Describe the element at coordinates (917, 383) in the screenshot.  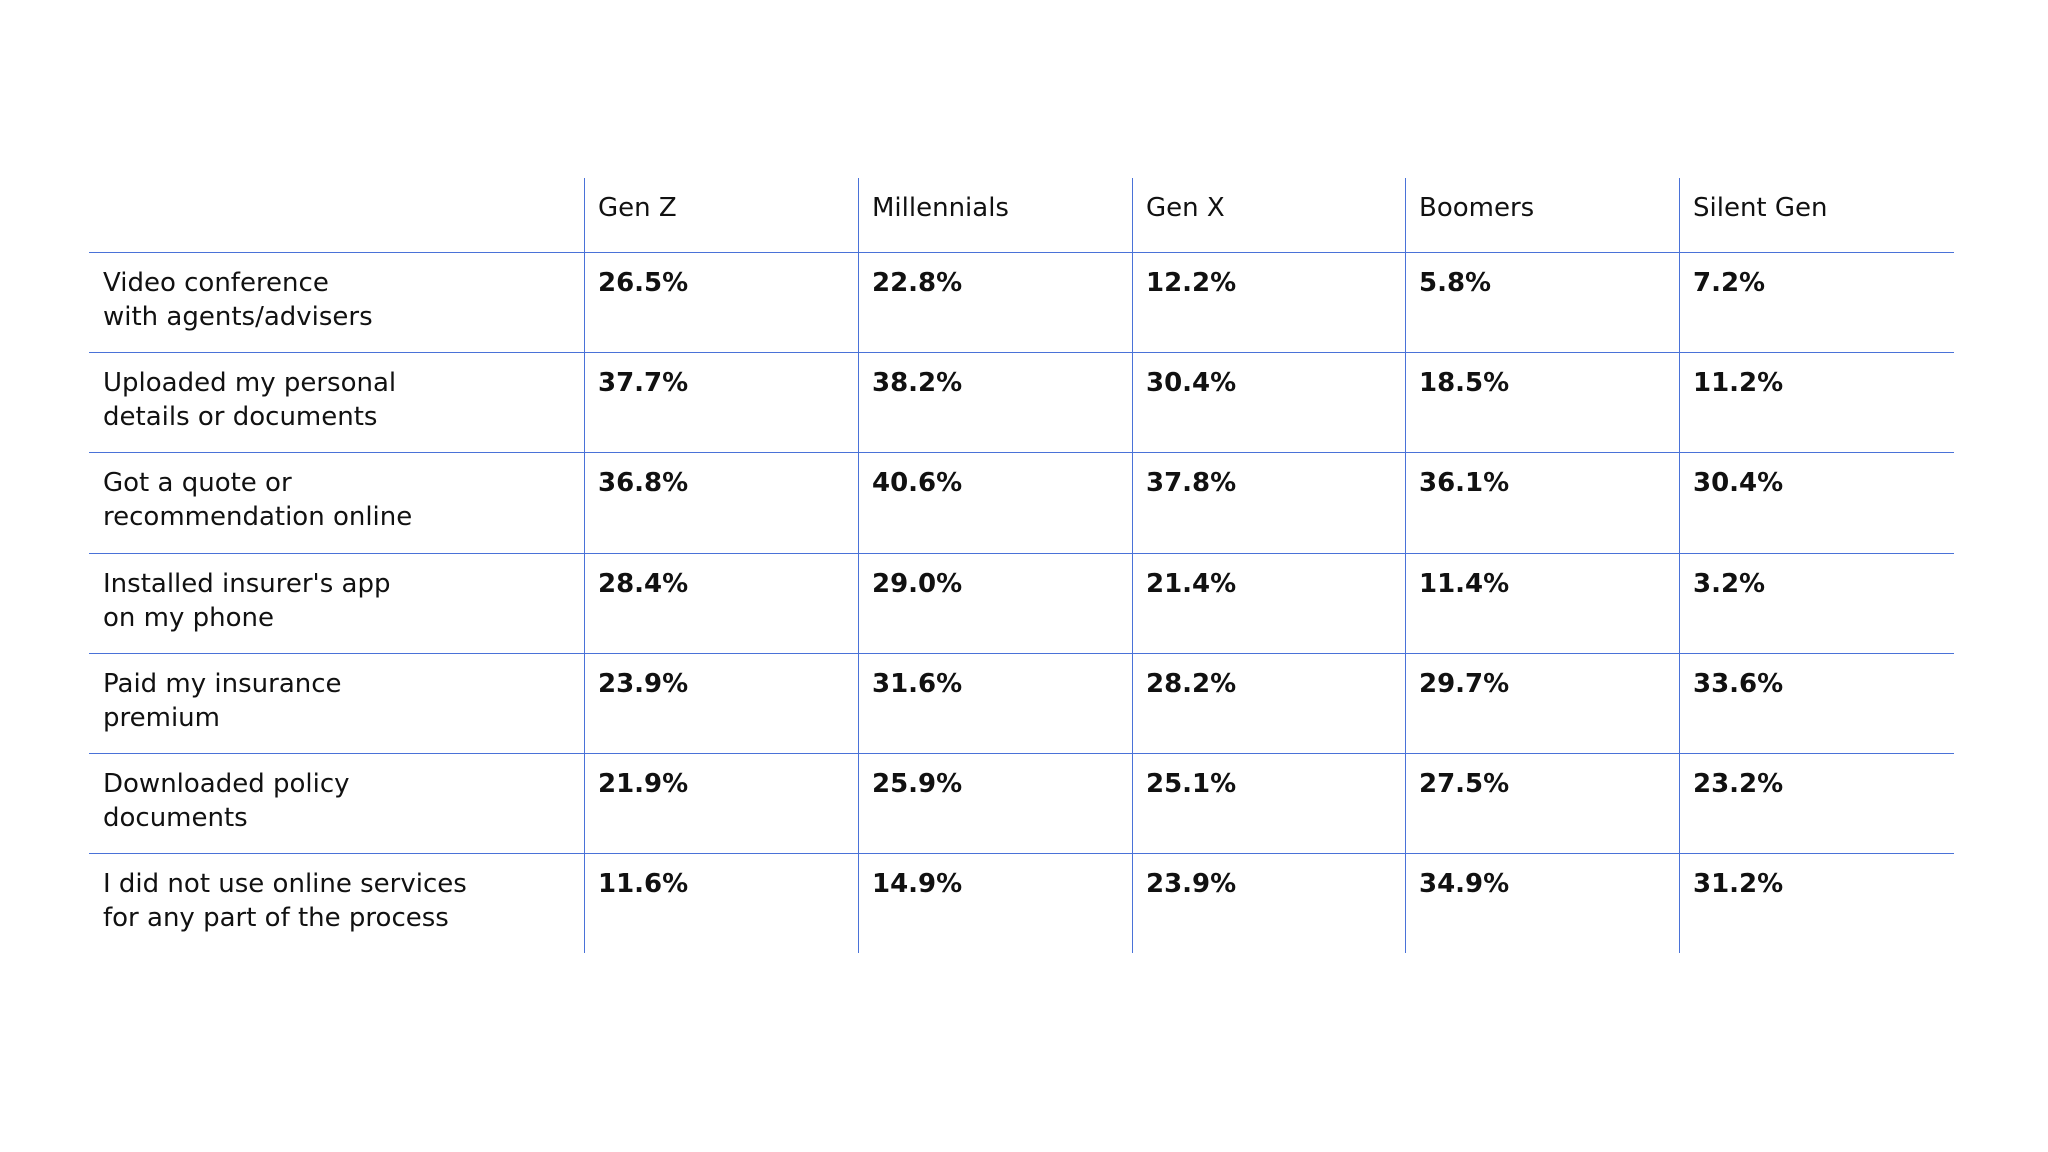
I see `value-cell: 38.2%` at that location.